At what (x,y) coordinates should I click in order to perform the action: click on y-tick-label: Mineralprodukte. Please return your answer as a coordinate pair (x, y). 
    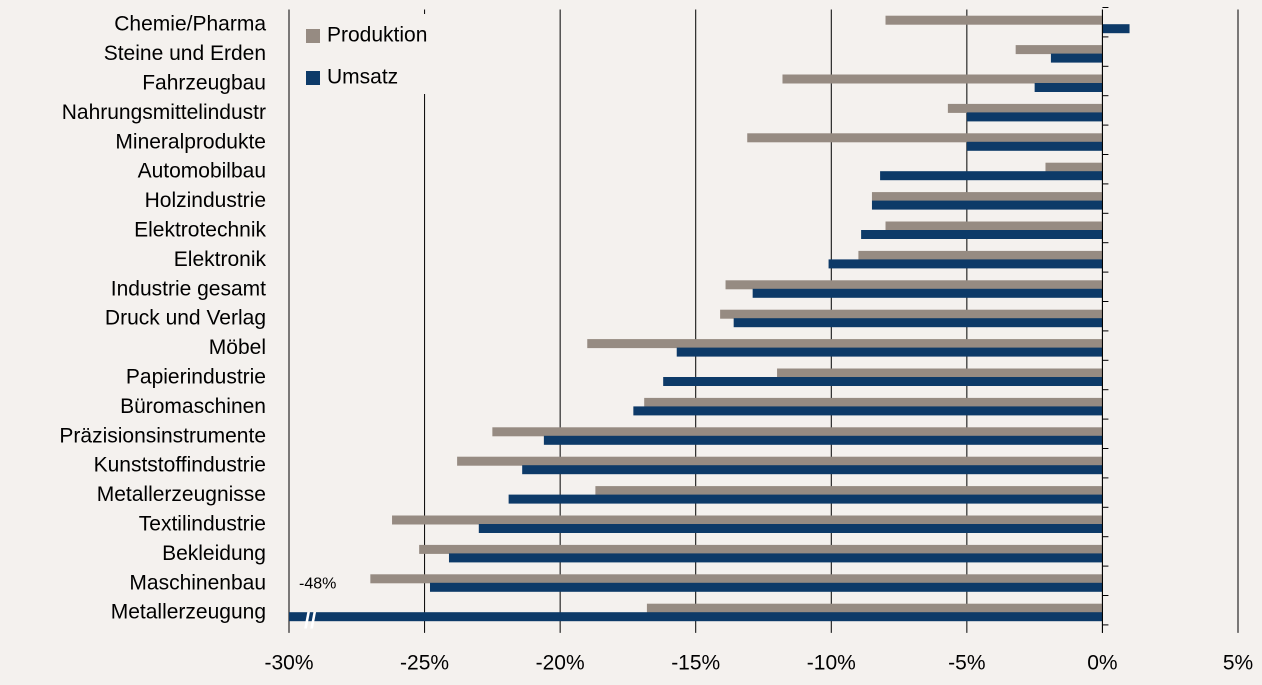
    Looking at the image, I should click on (190, 141).